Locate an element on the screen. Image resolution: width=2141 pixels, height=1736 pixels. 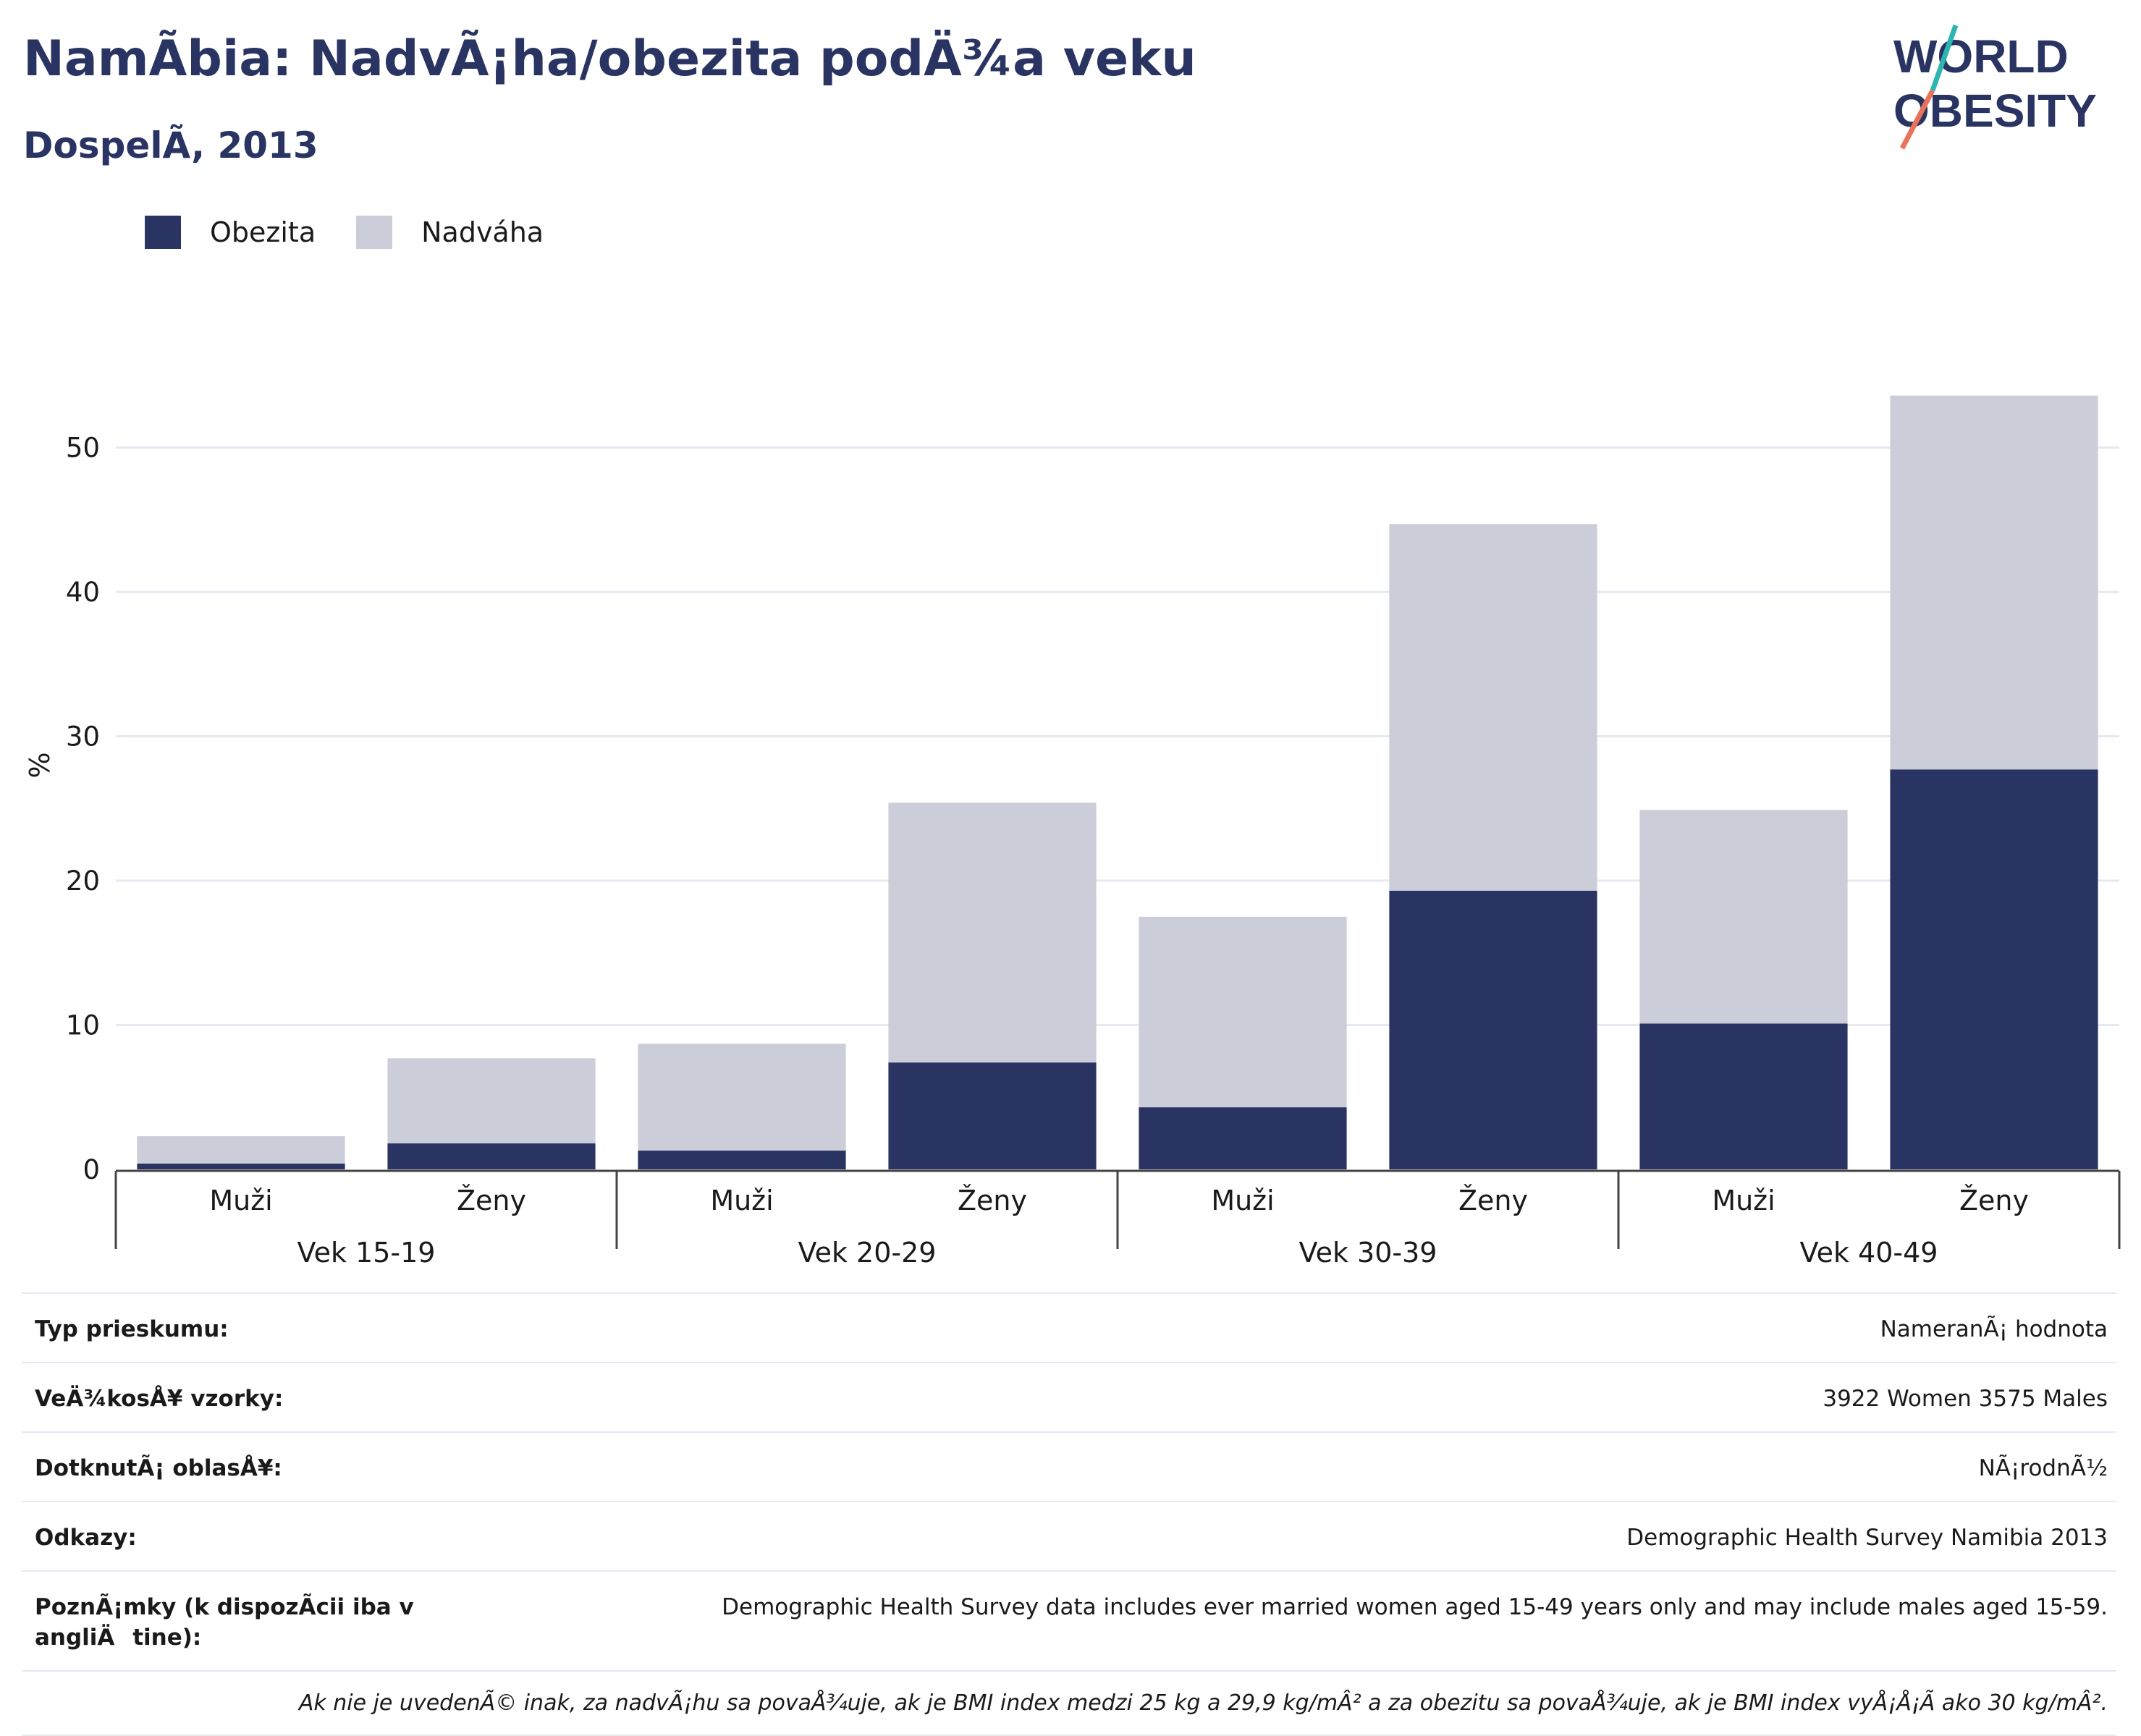
legend-label-overweight: Nadváha is located at coordinates (482, 232).